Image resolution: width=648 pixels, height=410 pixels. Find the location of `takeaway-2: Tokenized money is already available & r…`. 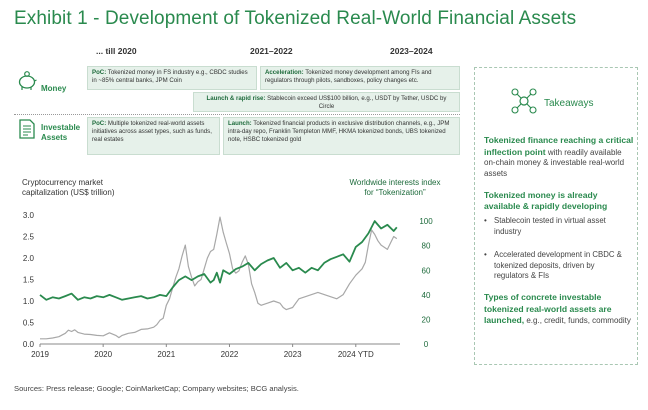

takeaway-2: Tokenized money is already available & r… is located at coordinates (546, 200).